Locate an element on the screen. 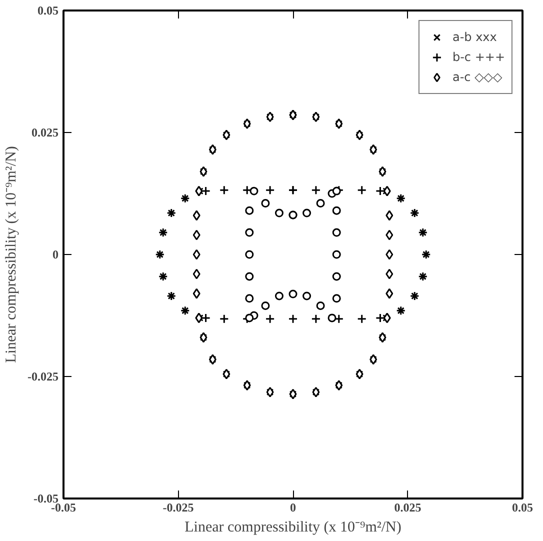 The height and width of the screenshot is (541, 543). legend-label: a-c ◇◇◇ is located at coordinates (477, 77).